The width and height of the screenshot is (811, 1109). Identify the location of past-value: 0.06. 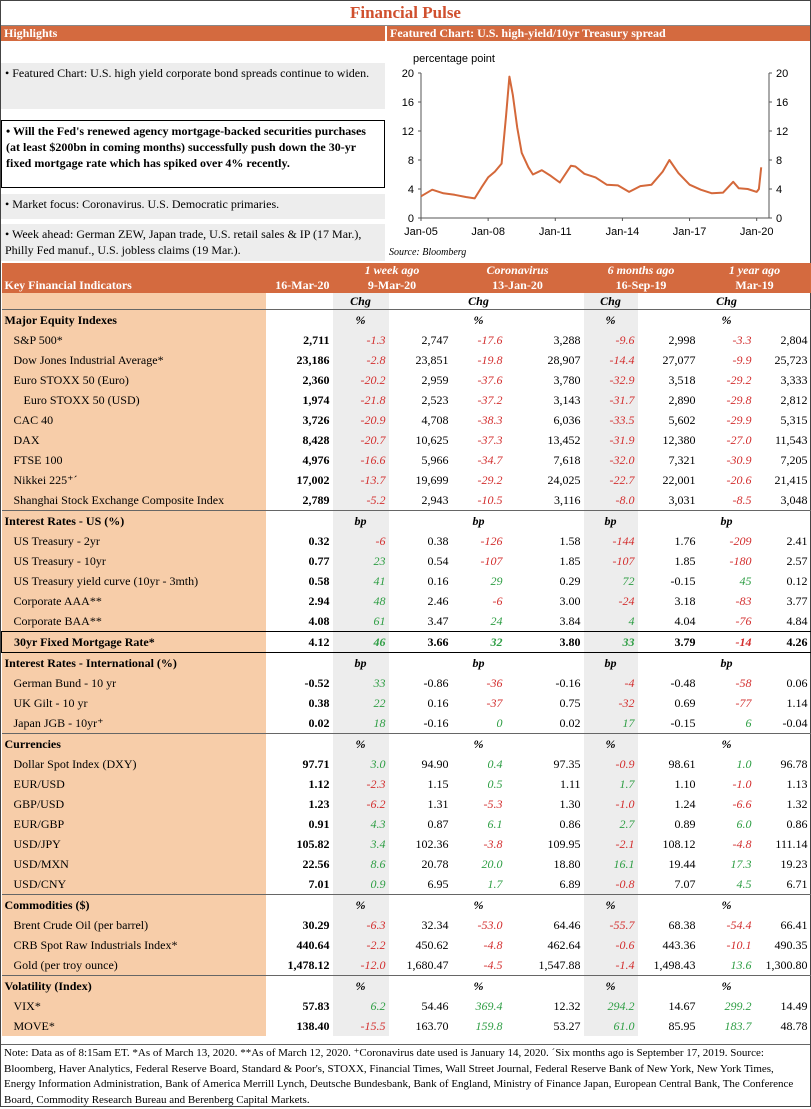
(797, 682).